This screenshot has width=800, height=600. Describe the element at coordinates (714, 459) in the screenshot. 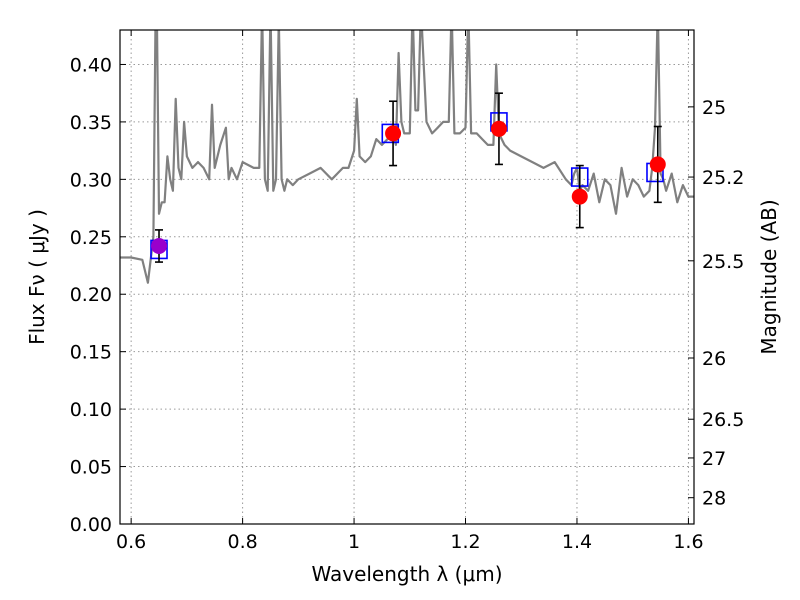

I see `y2-tick-label: 27` at that location.